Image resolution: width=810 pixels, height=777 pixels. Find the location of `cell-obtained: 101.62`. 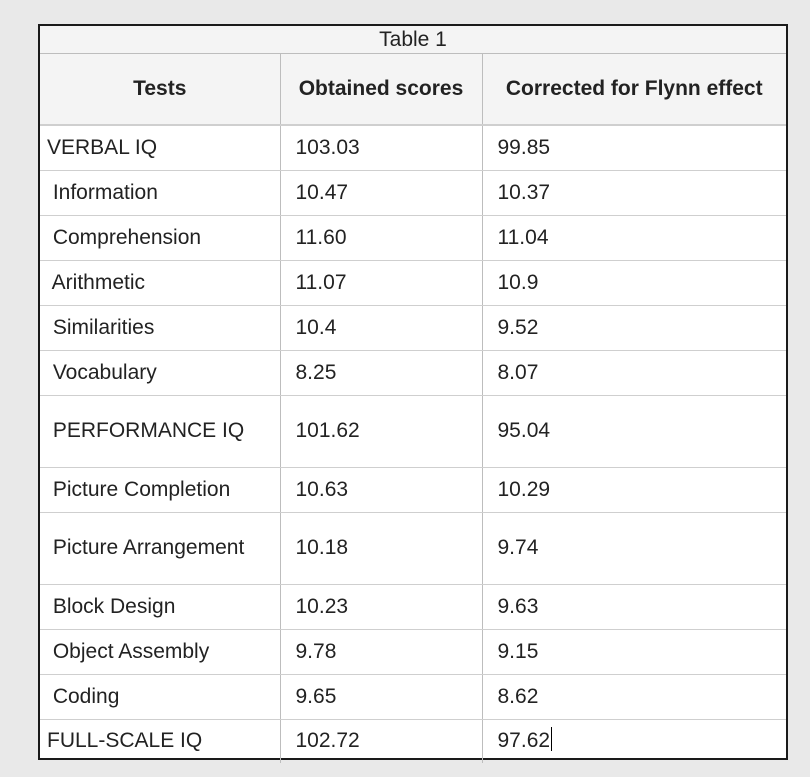

cell-obtained: 101.62 is located at coordinates (381, 431).